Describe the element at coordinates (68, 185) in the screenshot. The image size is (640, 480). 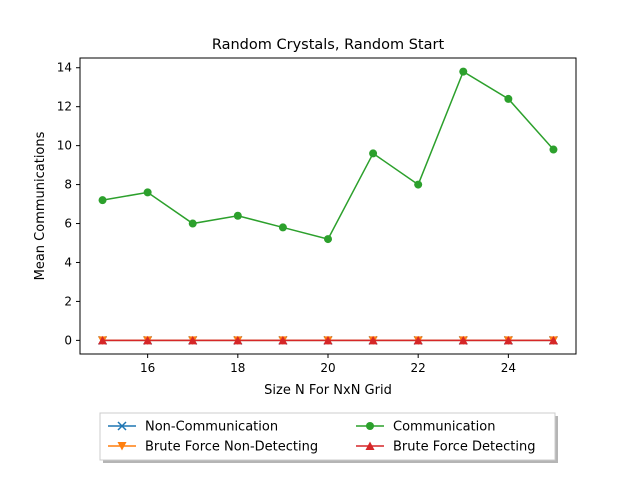
I see `y-tick-label: 8` at that location.